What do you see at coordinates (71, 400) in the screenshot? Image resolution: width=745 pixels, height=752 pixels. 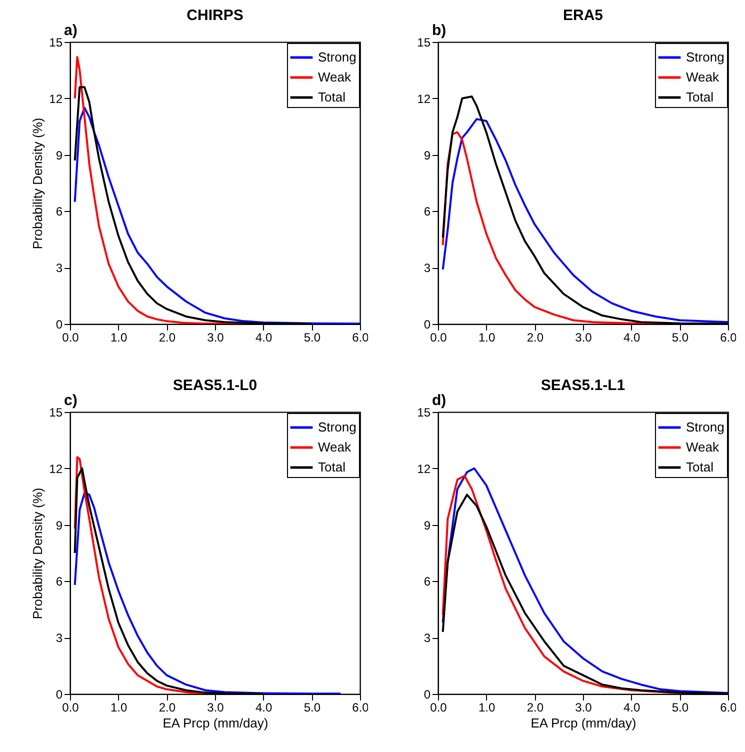 I see `text: c)` at bounding box center [71, 400].